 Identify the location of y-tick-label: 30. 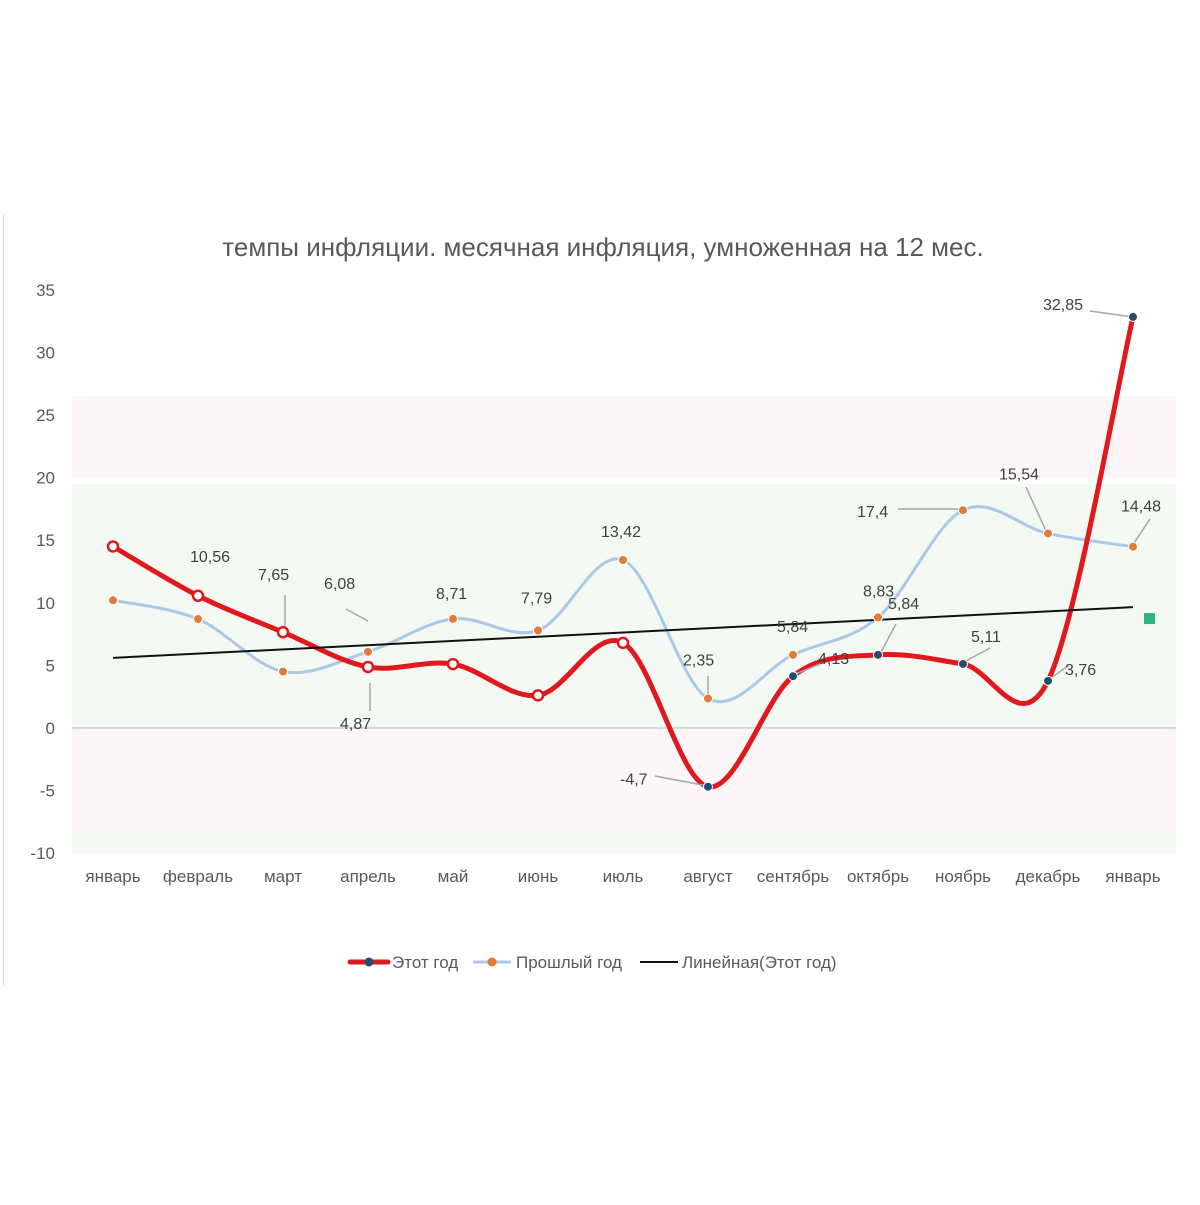
(45, 353).